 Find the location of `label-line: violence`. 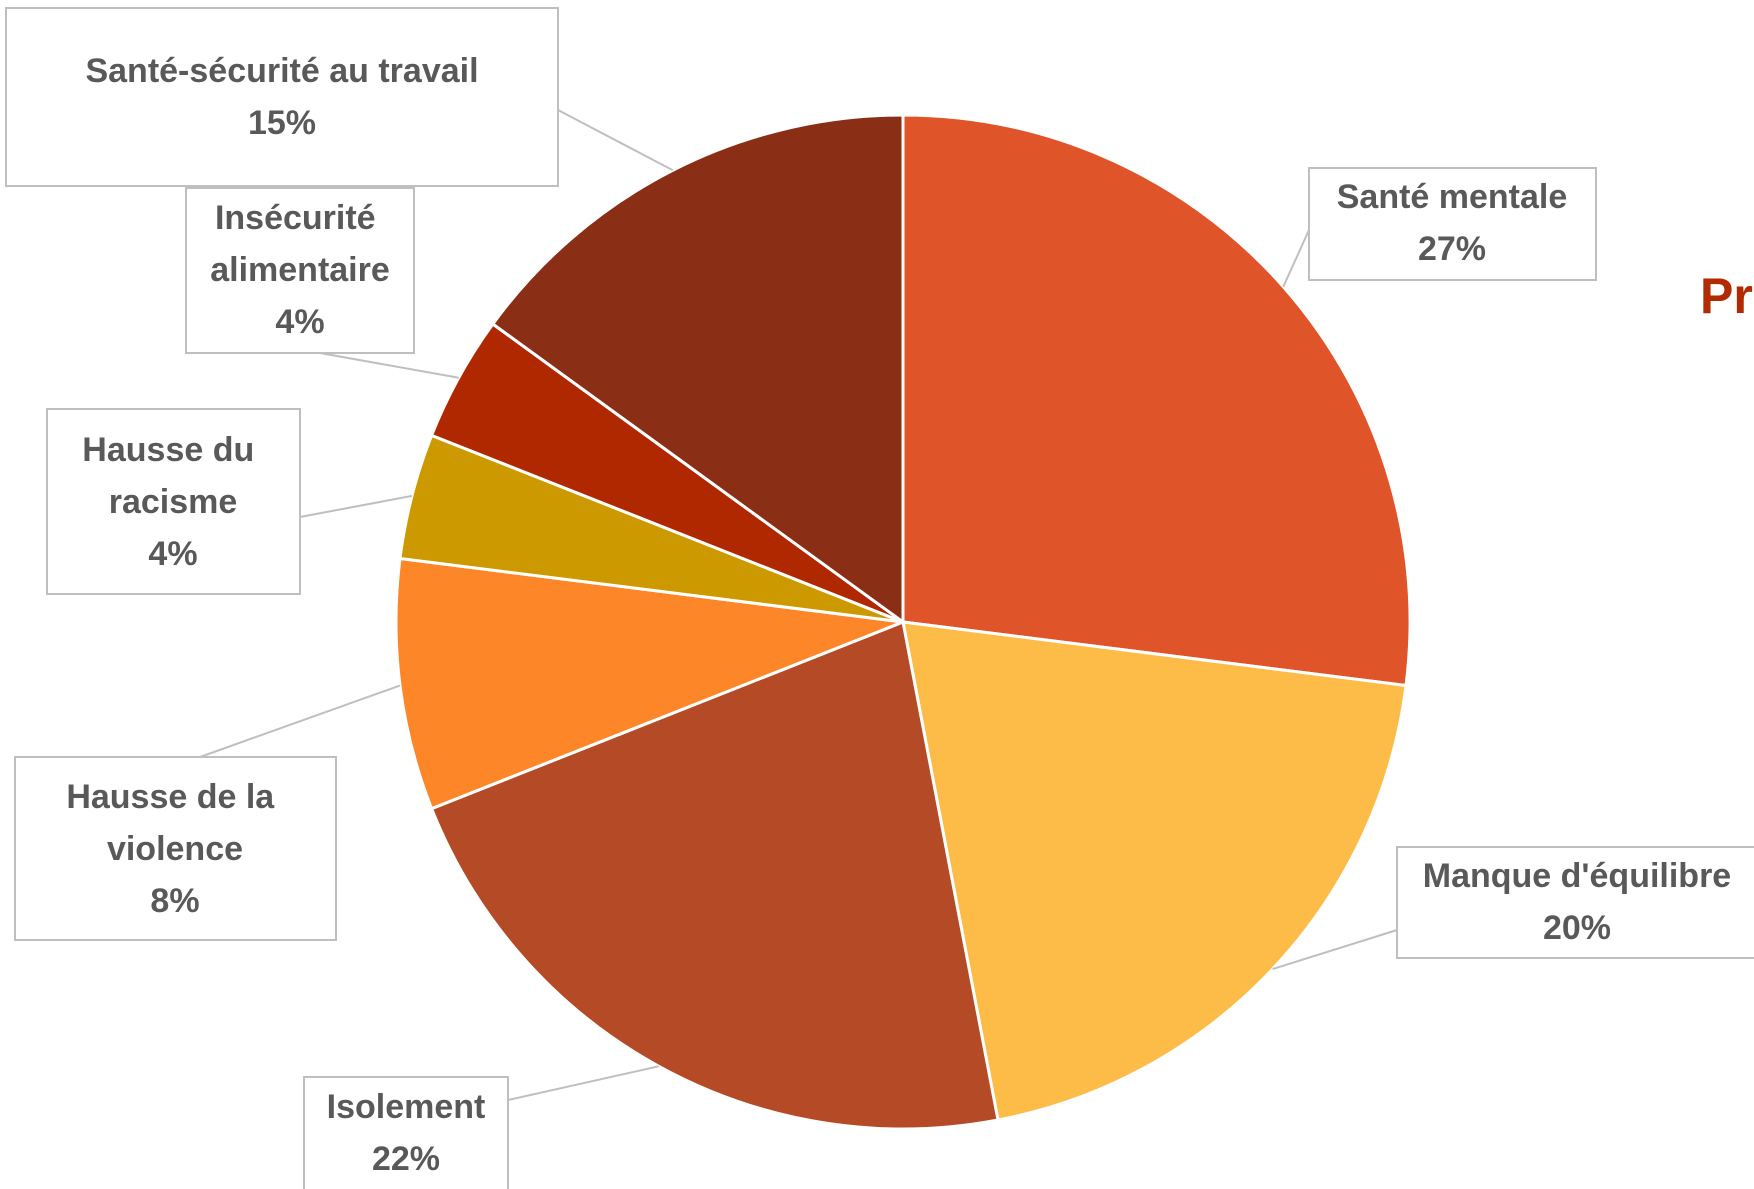

label-line: violence is located at coordinates (175, 849).